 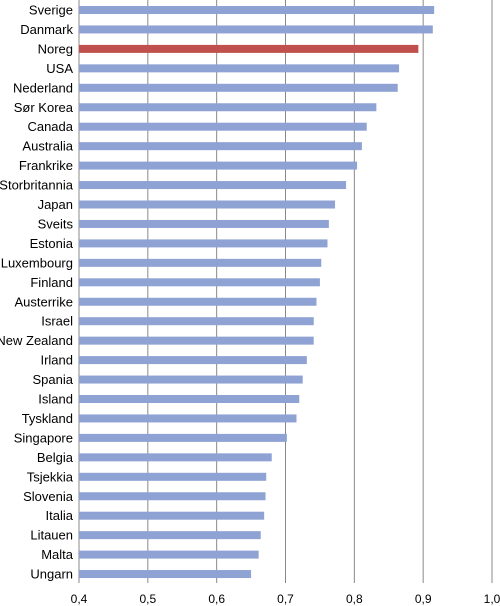 What do you see at coordinates (79, 599) in the screenshot?
I see `x-tick-label: 0,4` at bounding box center [79, 599].